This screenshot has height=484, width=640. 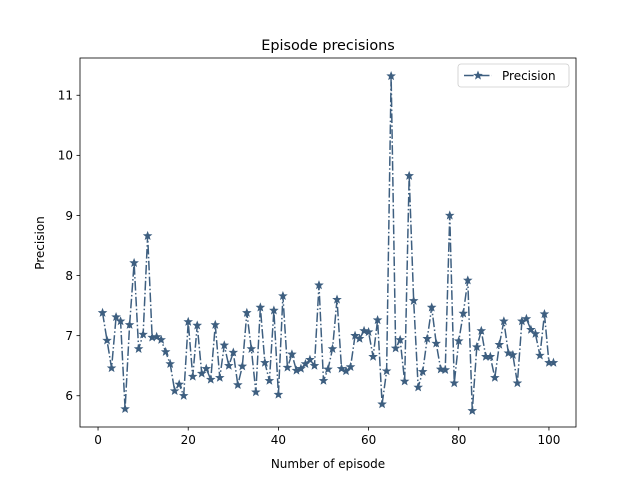 What do you see at coordinates (69, 336) in the screenshot?
I see `y-tick-label: 7` at bounding box center [69, 336].